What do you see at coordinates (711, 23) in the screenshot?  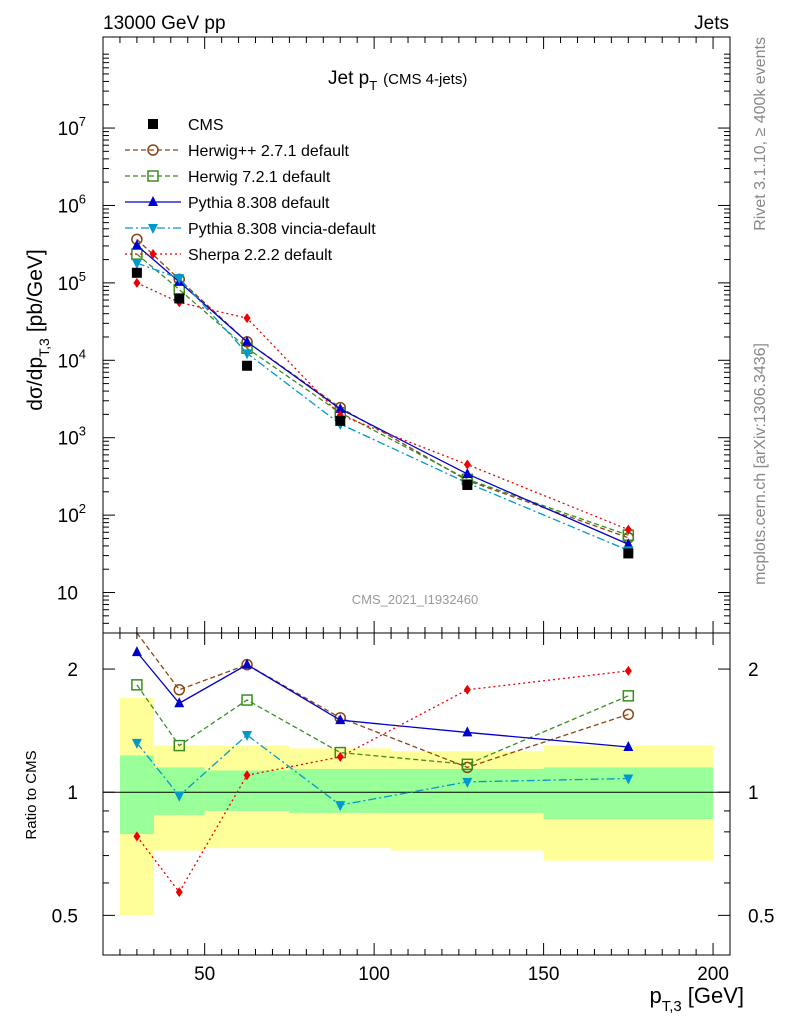 I see `header-category-label: Jets` at bounding box center [711, 23].